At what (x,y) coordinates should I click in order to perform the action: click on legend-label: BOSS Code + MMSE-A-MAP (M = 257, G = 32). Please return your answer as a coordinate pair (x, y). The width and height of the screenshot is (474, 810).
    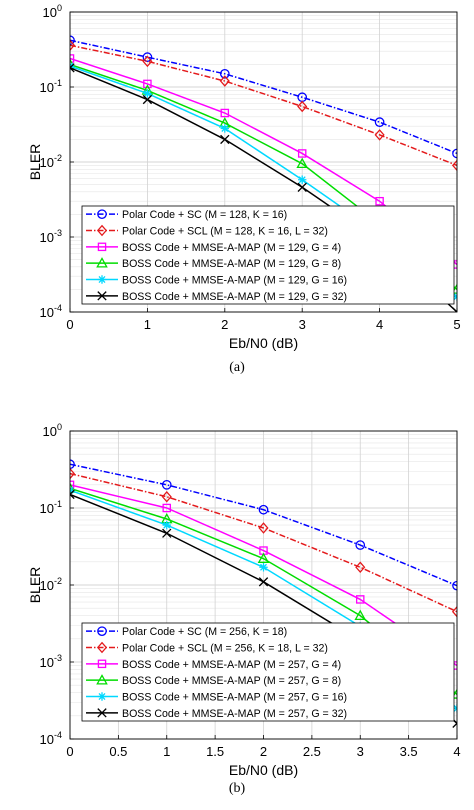
    Looking at the image, I should click on (234, 714).